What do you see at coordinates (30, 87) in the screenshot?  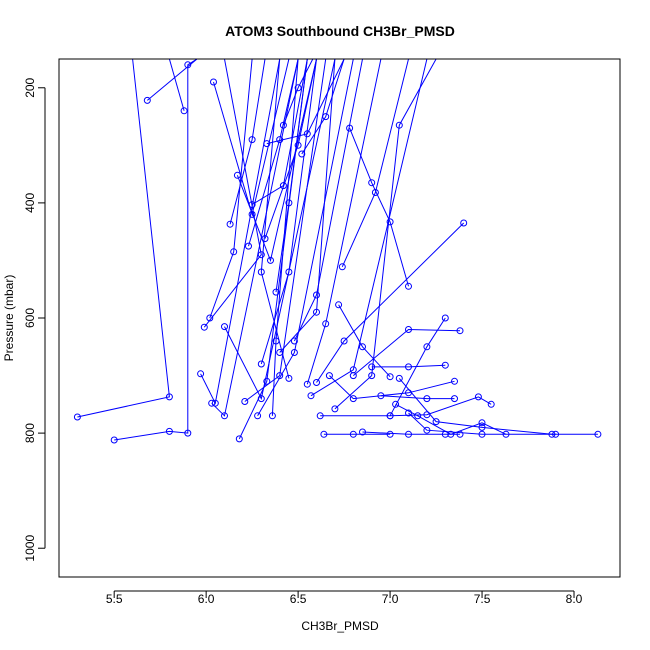 I see `y-tick-label: 200` at bounding box center [30, 87].